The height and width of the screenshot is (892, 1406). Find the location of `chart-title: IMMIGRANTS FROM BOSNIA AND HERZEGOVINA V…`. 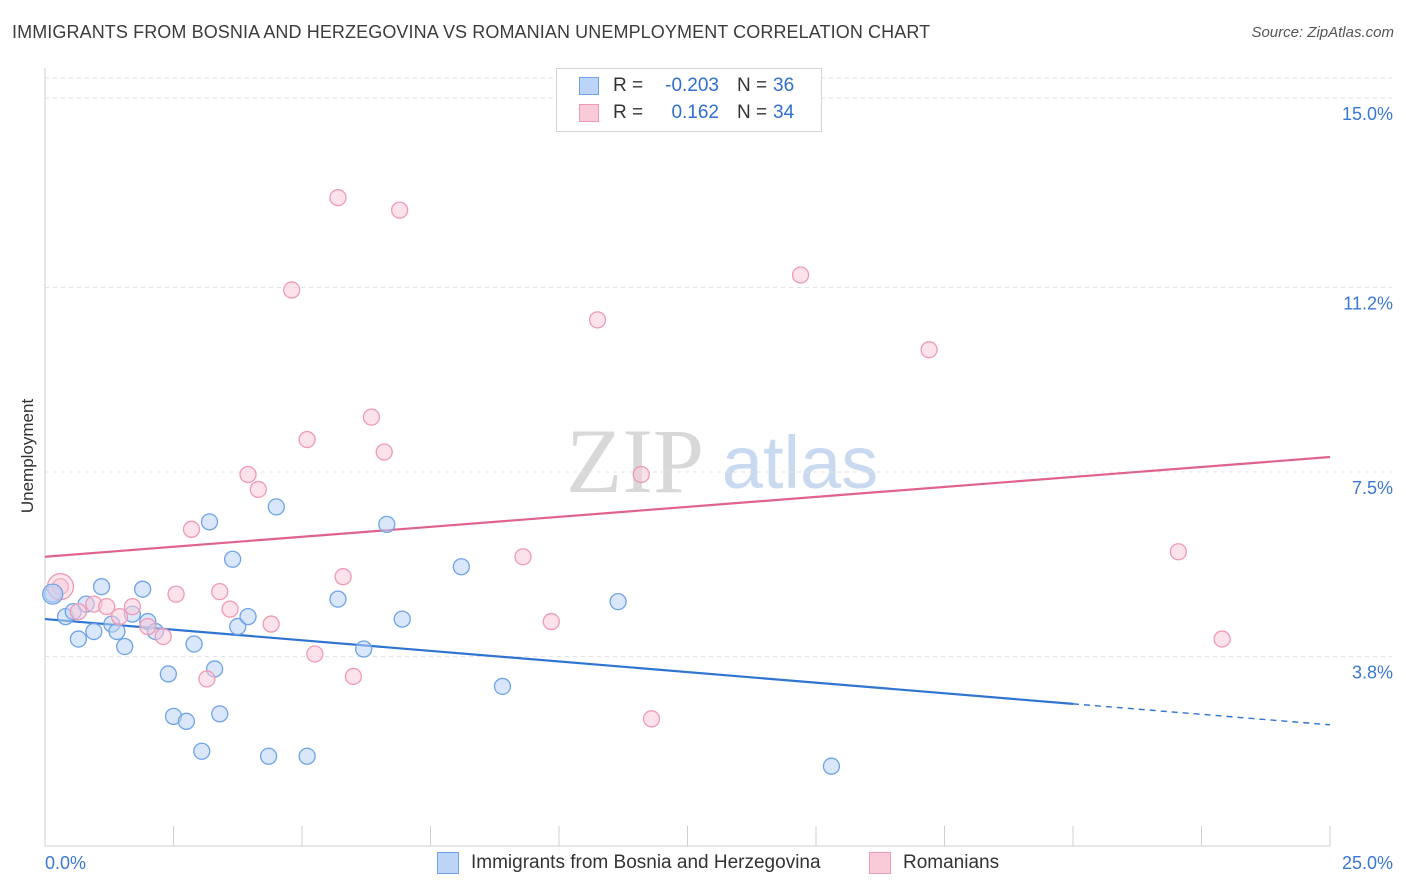

chart-title: IMMIGRANTS FROM BOSNIA AND HERZEGOVINA V… is located at coordinates (471, 32).